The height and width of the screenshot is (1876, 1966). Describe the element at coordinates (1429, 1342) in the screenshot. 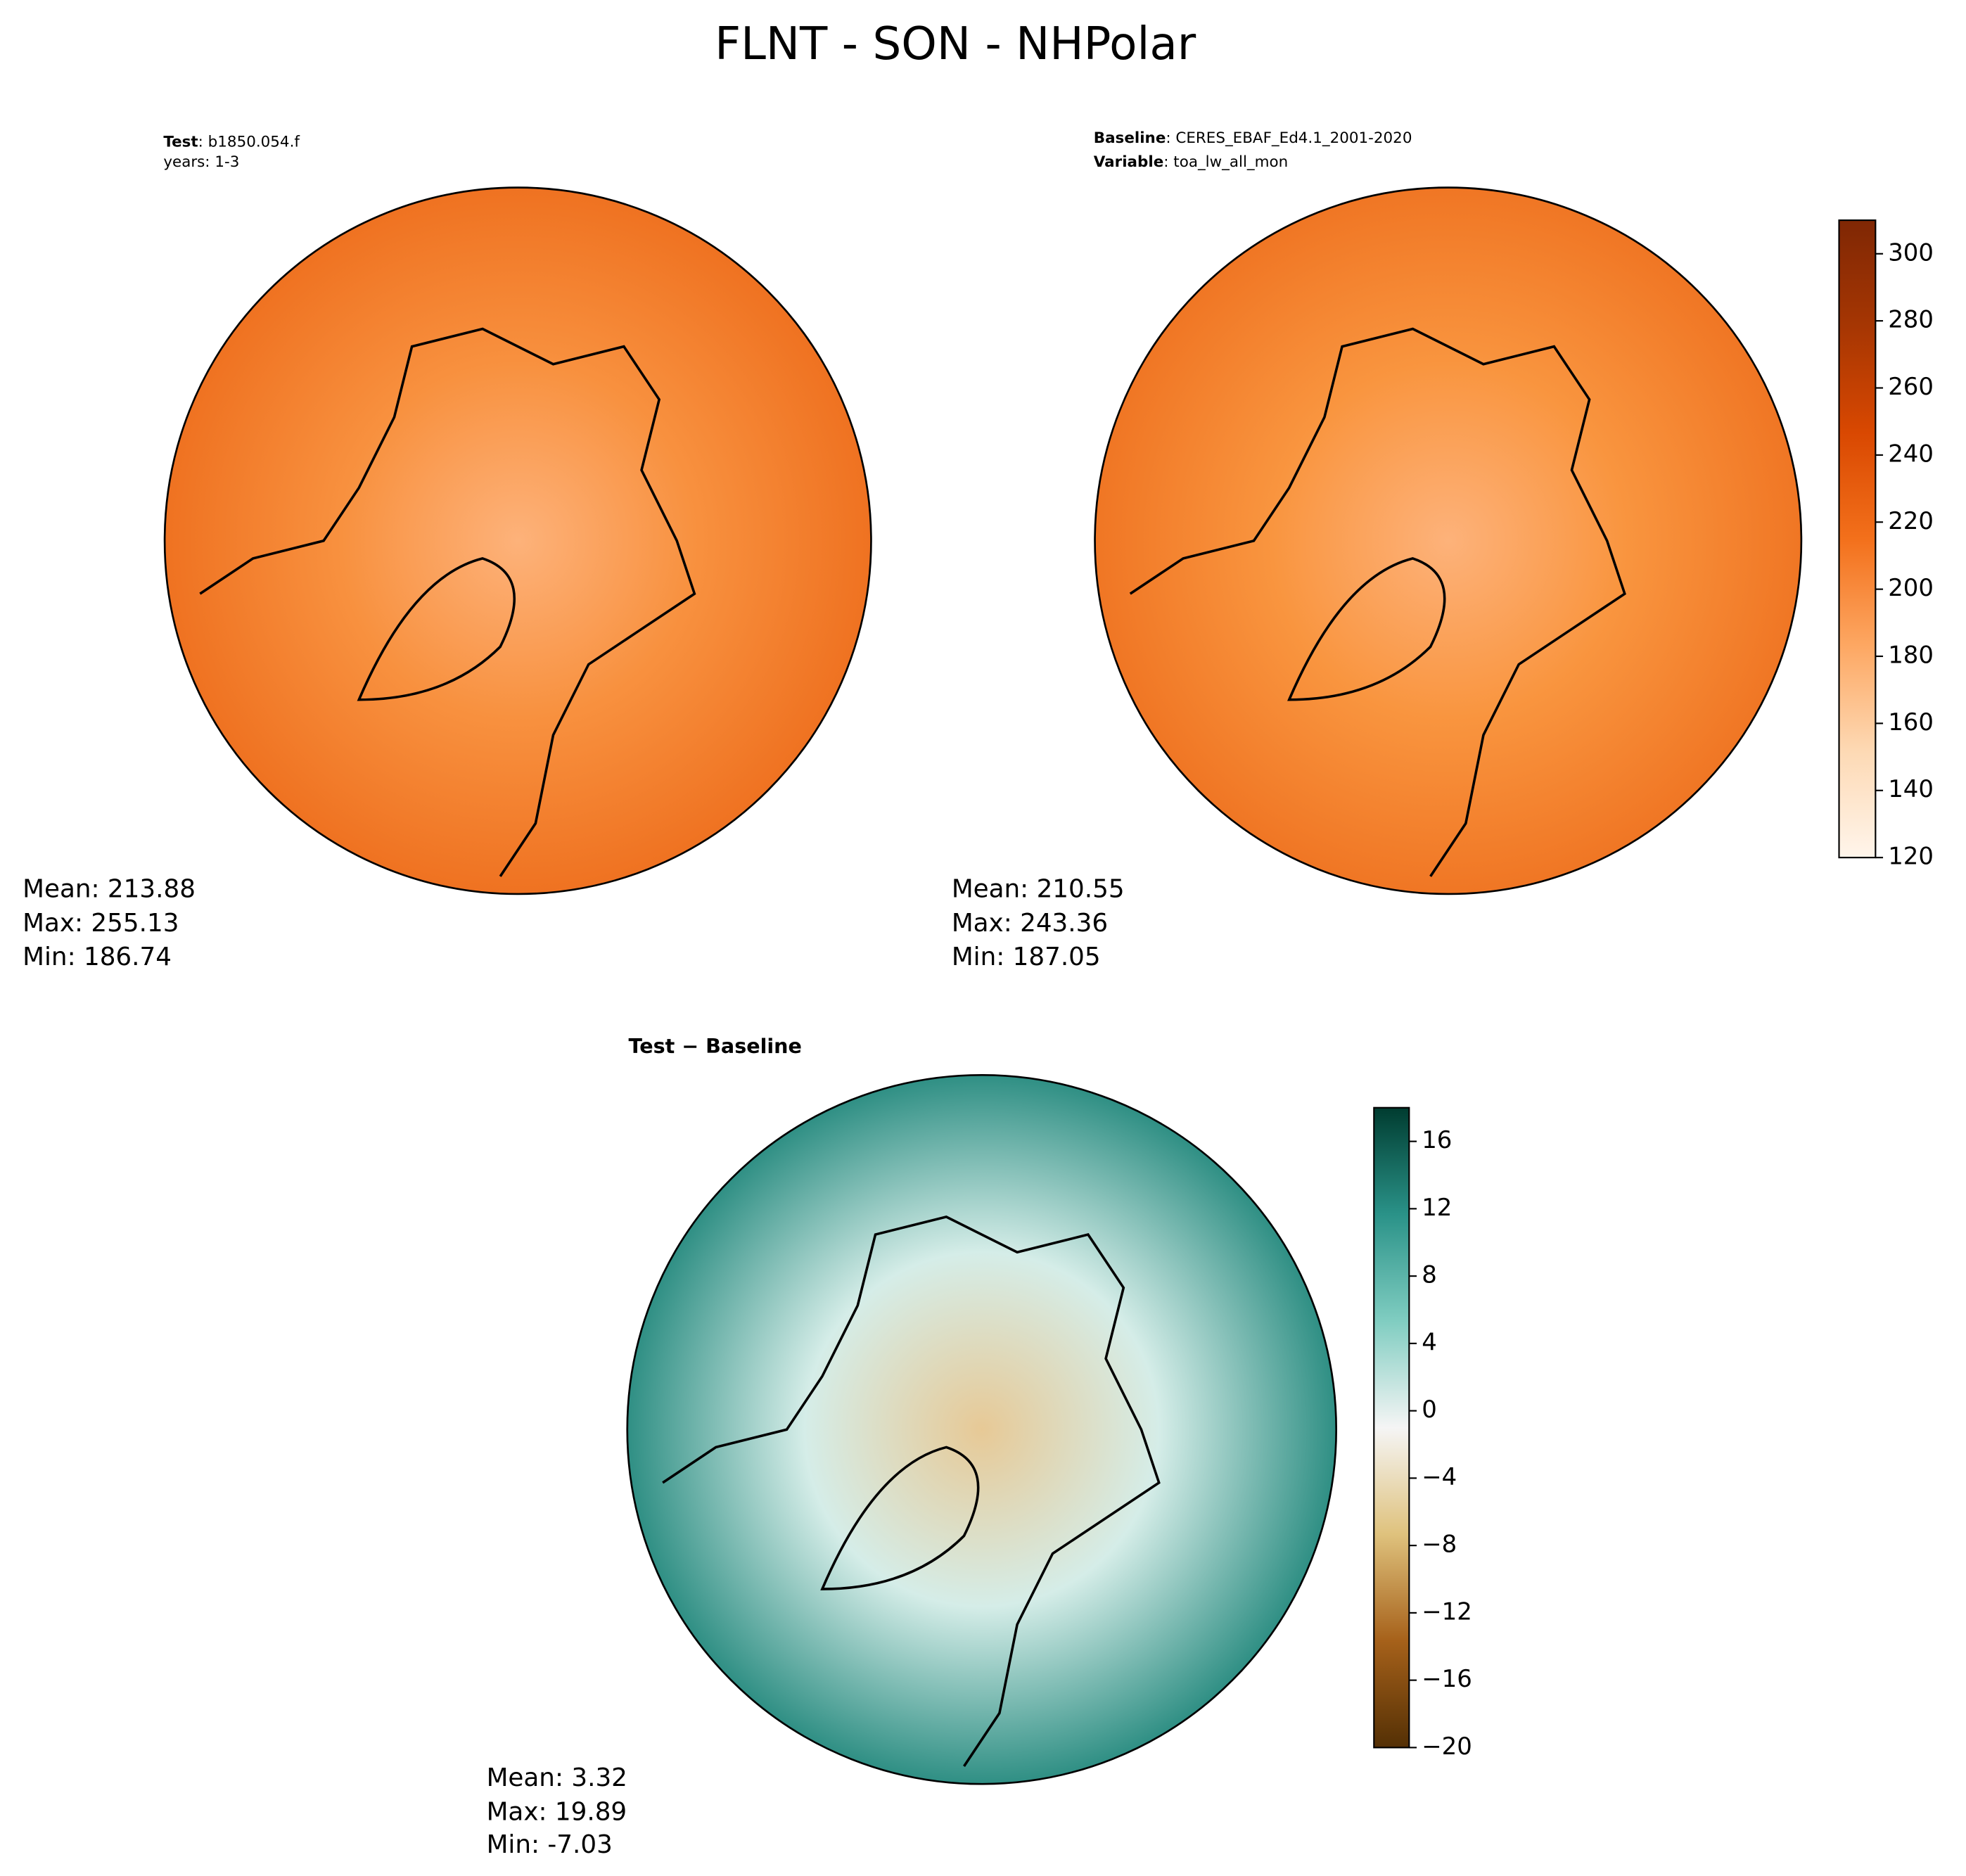

I see `colorbar-tick-label: 4` at that location.